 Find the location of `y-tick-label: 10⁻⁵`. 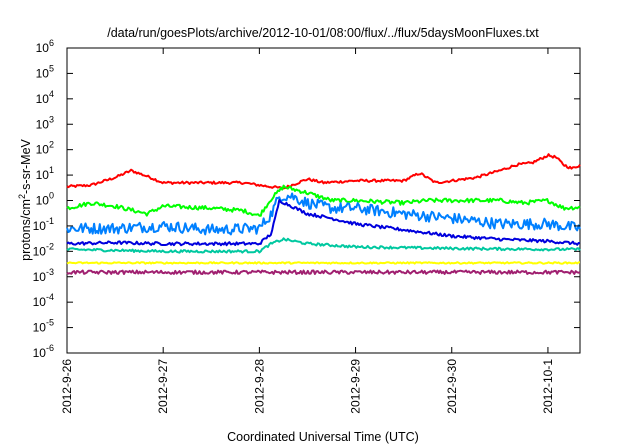

y-tick-label: 10⁻⁵ is located at coordinates (43, 326).